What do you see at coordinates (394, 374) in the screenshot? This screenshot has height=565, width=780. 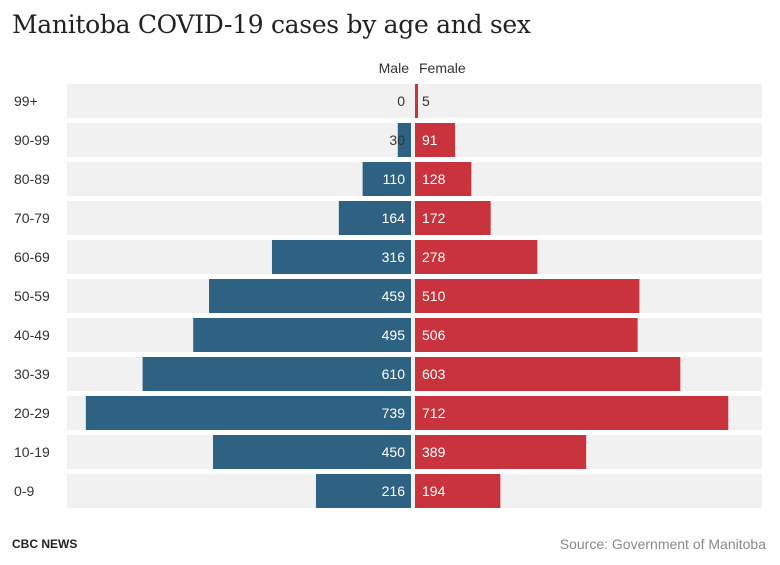 I see `value-label-male: 610` at bounding box center [394, 374].